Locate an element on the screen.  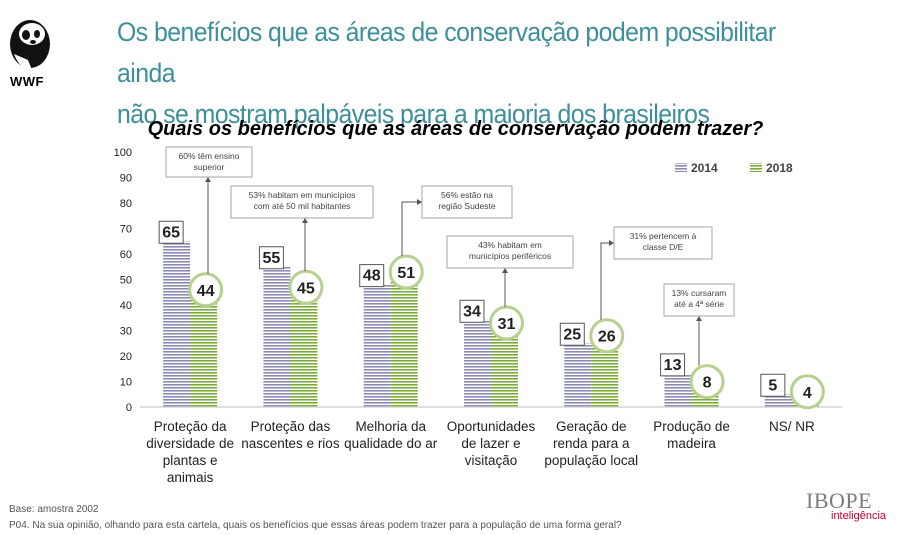
annotation-text: 53% habitam em municípios is located at coordinates (302, 195).